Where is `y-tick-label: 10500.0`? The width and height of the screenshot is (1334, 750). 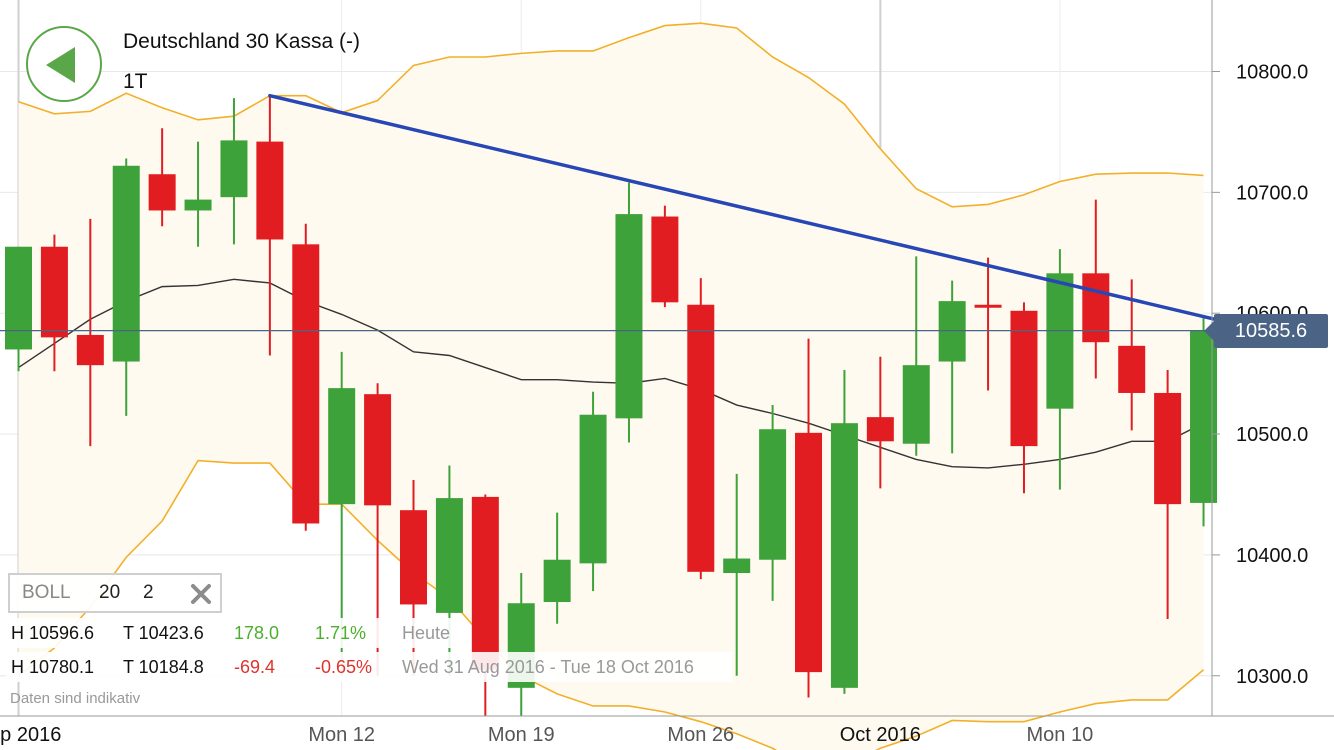 y-tick-label: 10500.0 is located at coordinates (1272, 435).